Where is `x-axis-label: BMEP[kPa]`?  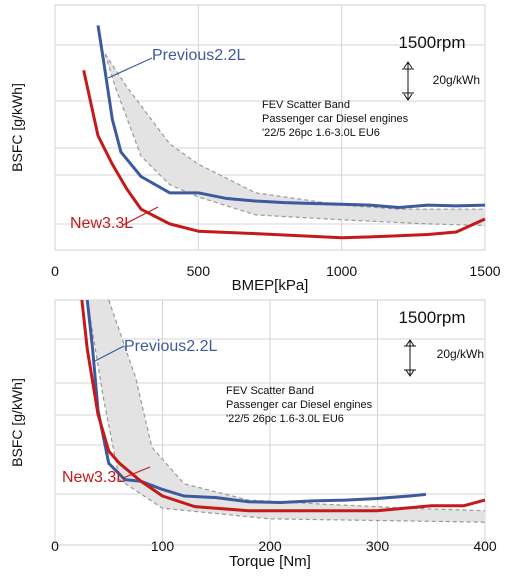
x-axis-label: BMEP[kPa] is located at coordinates (270, 285).